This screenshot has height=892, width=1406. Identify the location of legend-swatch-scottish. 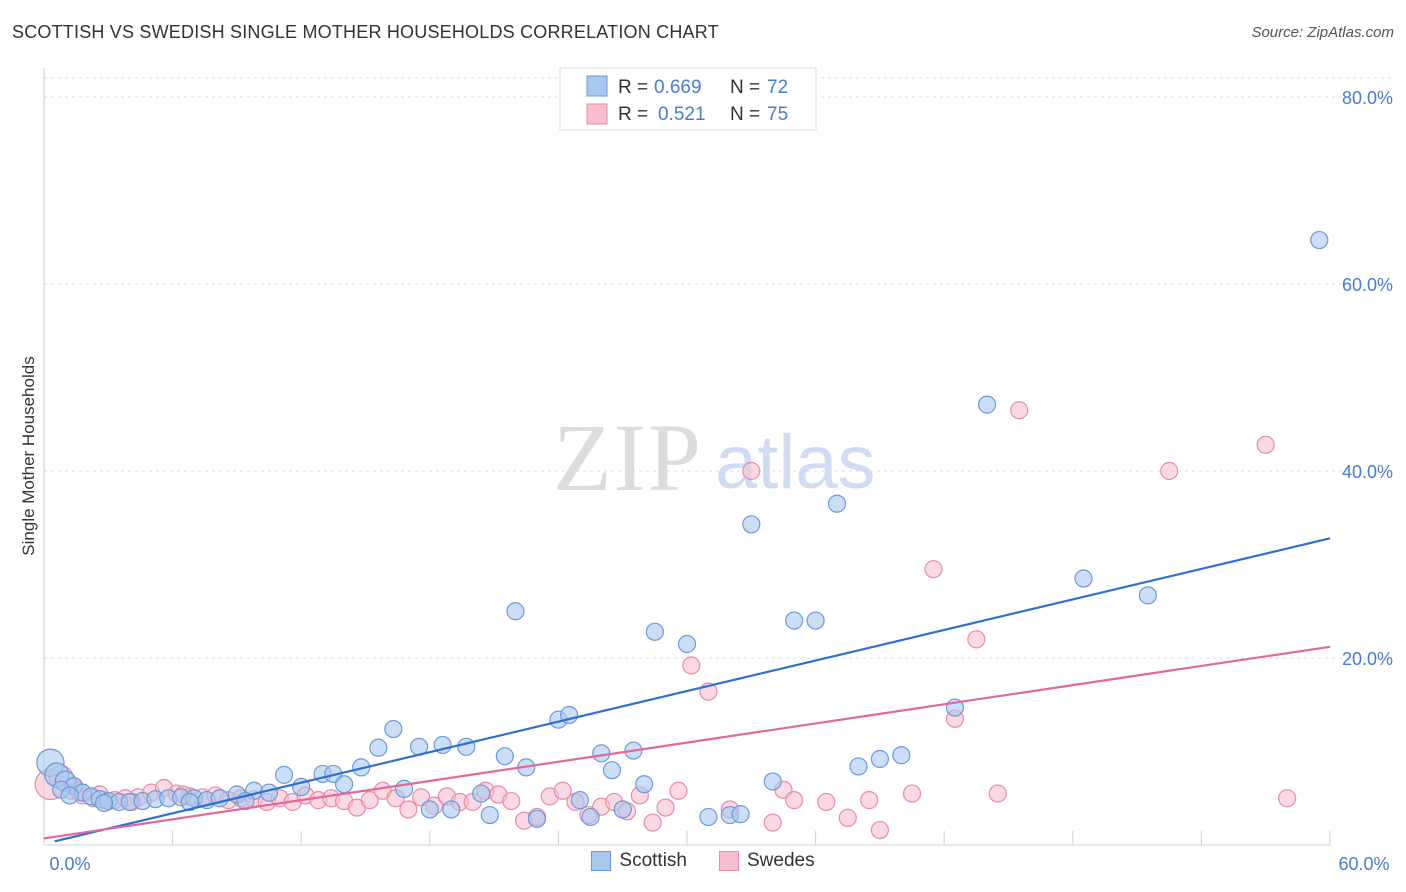
(601, 861).